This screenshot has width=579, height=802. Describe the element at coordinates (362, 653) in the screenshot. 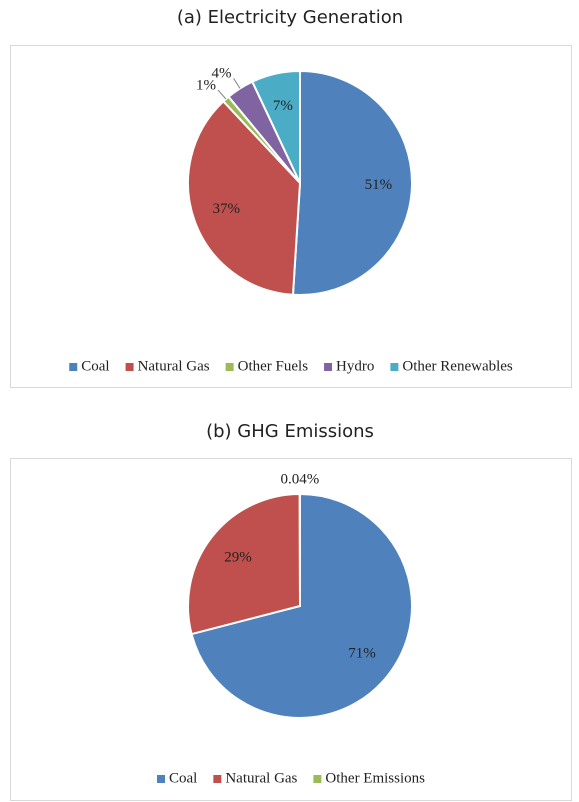

I see `data-label: 71%` at that location.